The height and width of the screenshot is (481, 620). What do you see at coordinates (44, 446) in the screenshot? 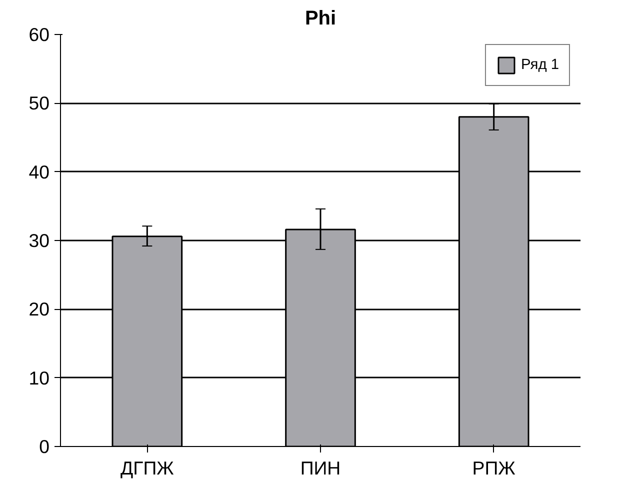
I see `y-tick-label: 0` at bounding box center [44, 446].